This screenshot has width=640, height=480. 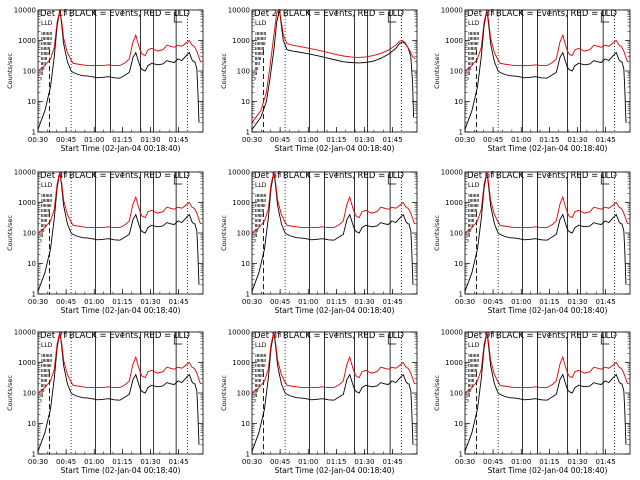 I want to click on panel-title: Det 4f BLACK = Events, RED = LLD, so click(x=115, y=176).